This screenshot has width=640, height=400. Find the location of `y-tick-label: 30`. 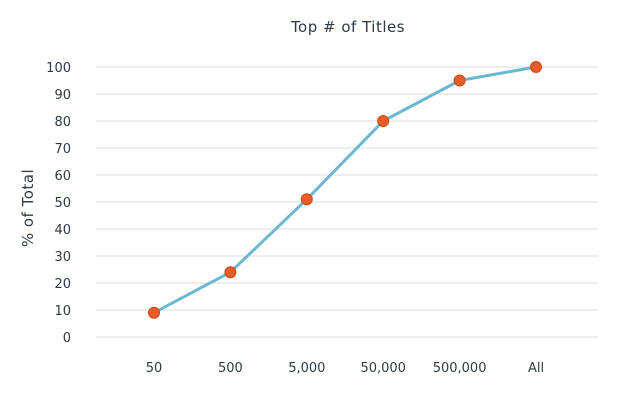

y-tick-label: 30 is located at coordinates (62, 257).